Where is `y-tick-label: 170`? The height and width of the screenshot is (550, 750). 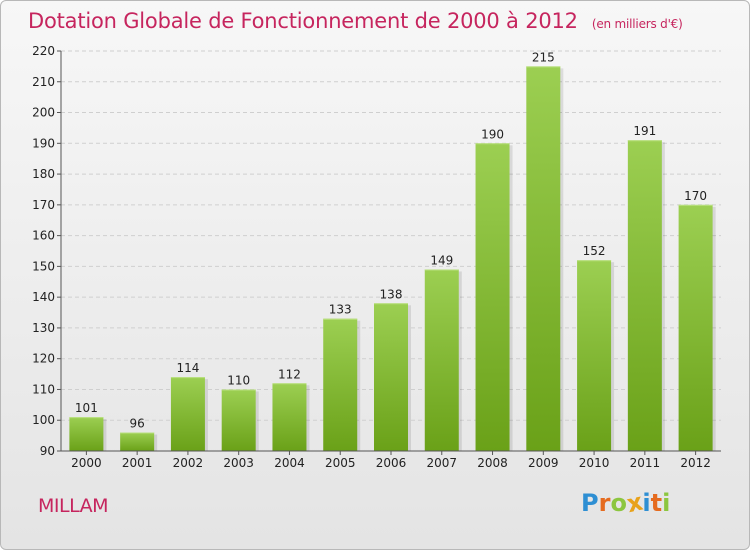
y-tick-label: 170 is located at coordinates (43, 205).